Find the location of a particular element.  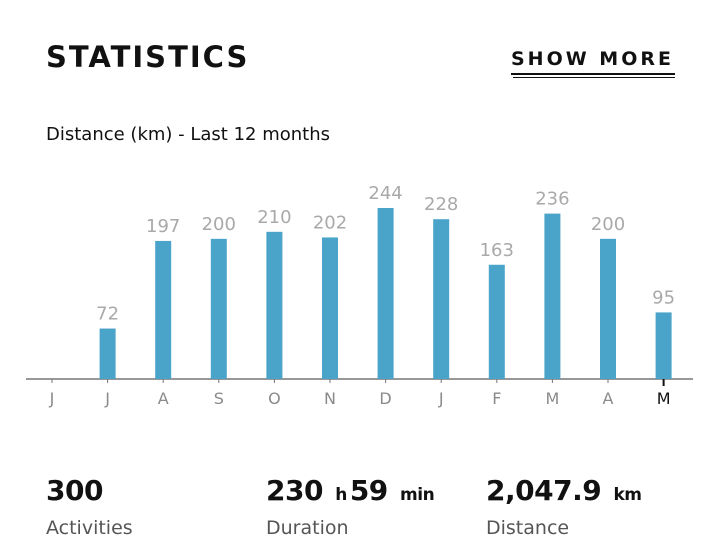

section-title: STATISTICS is located at coordinates (148, 57).